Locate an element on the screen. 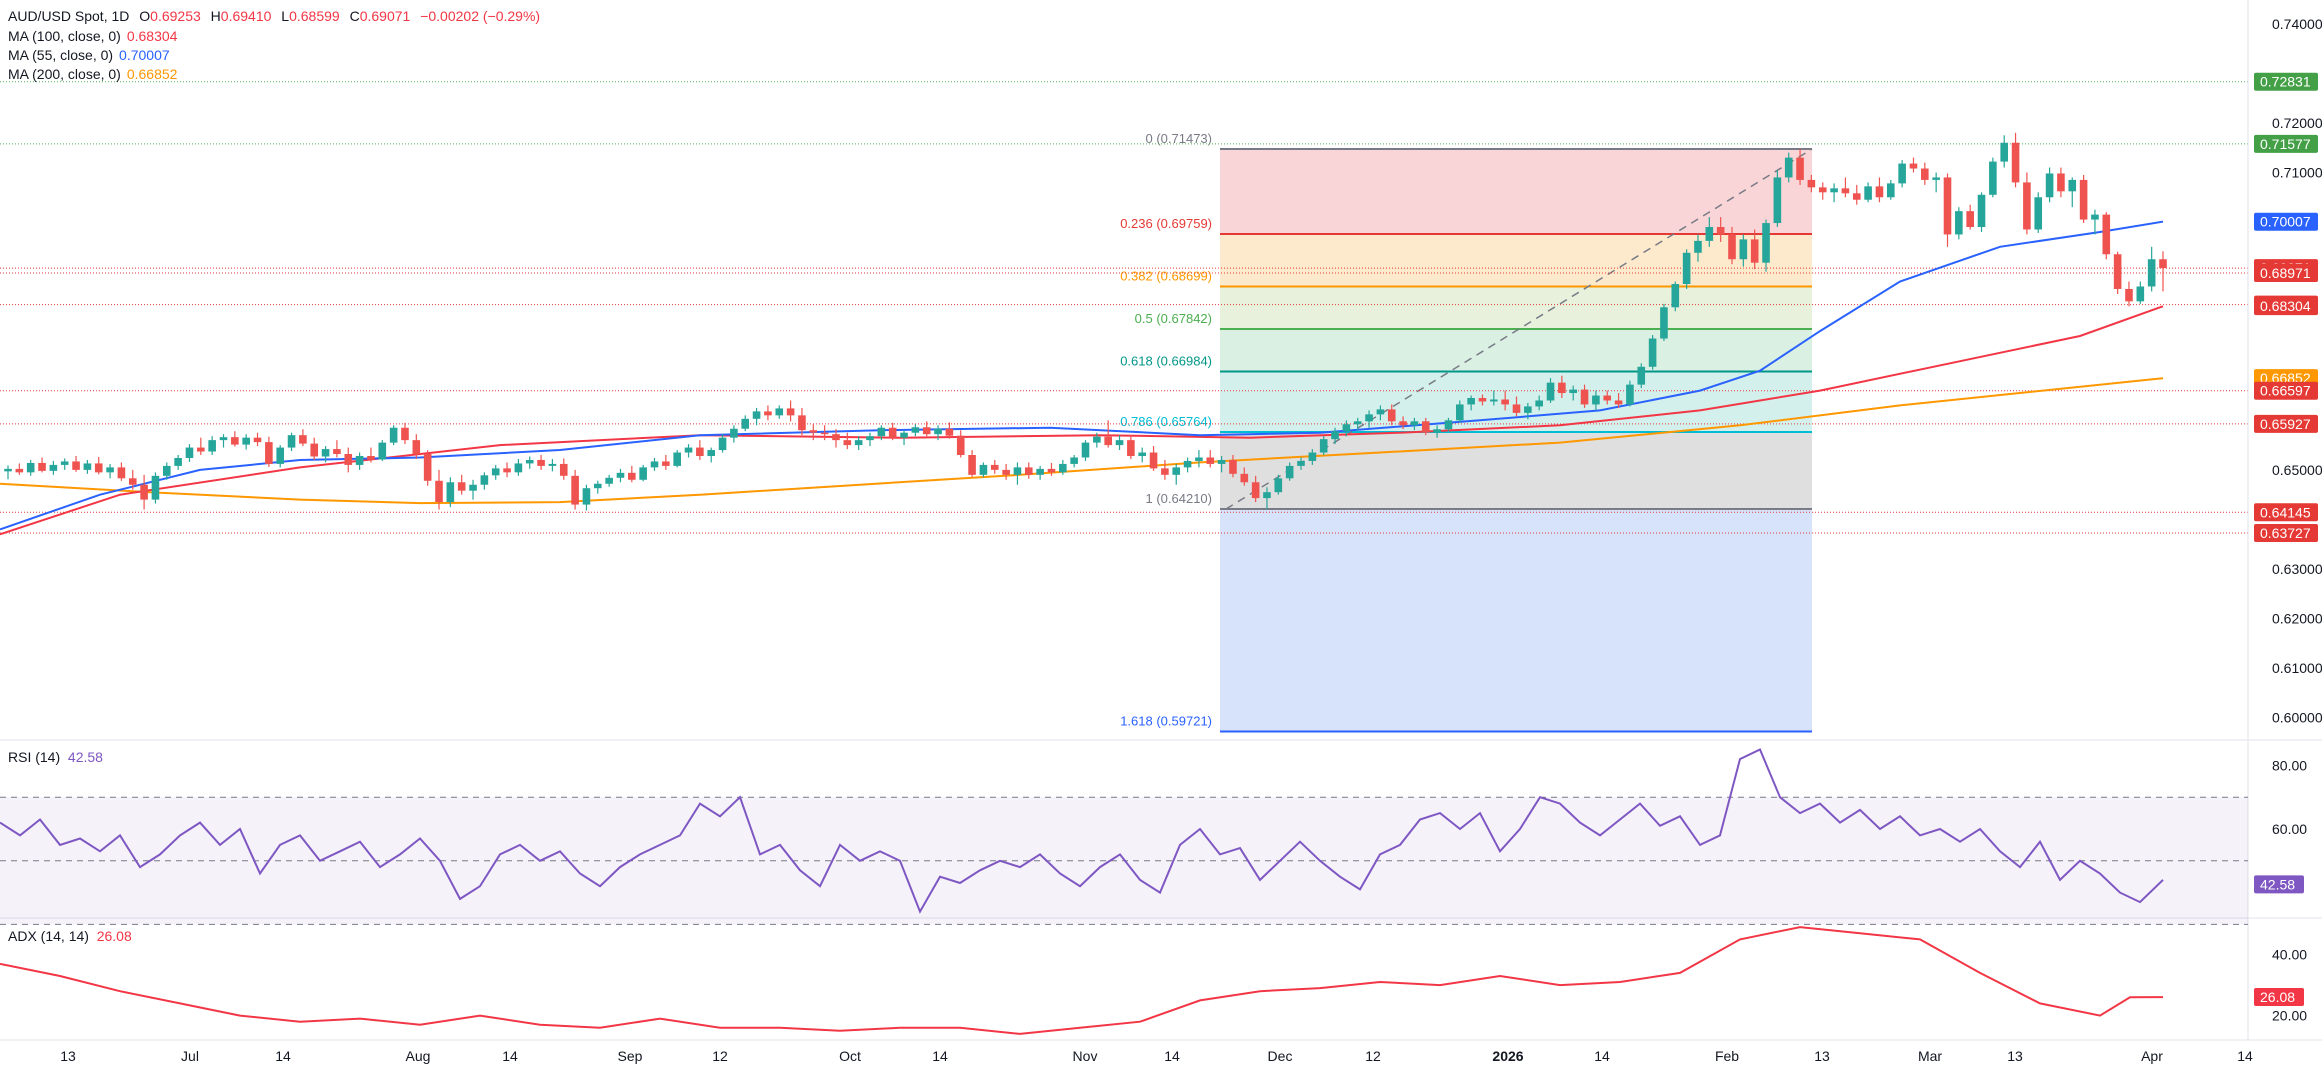 This screenshot has width=2322, height=1071. ma55-legend: MA (55, close, 0) 0.70007 is located at coordinates (92, 55).